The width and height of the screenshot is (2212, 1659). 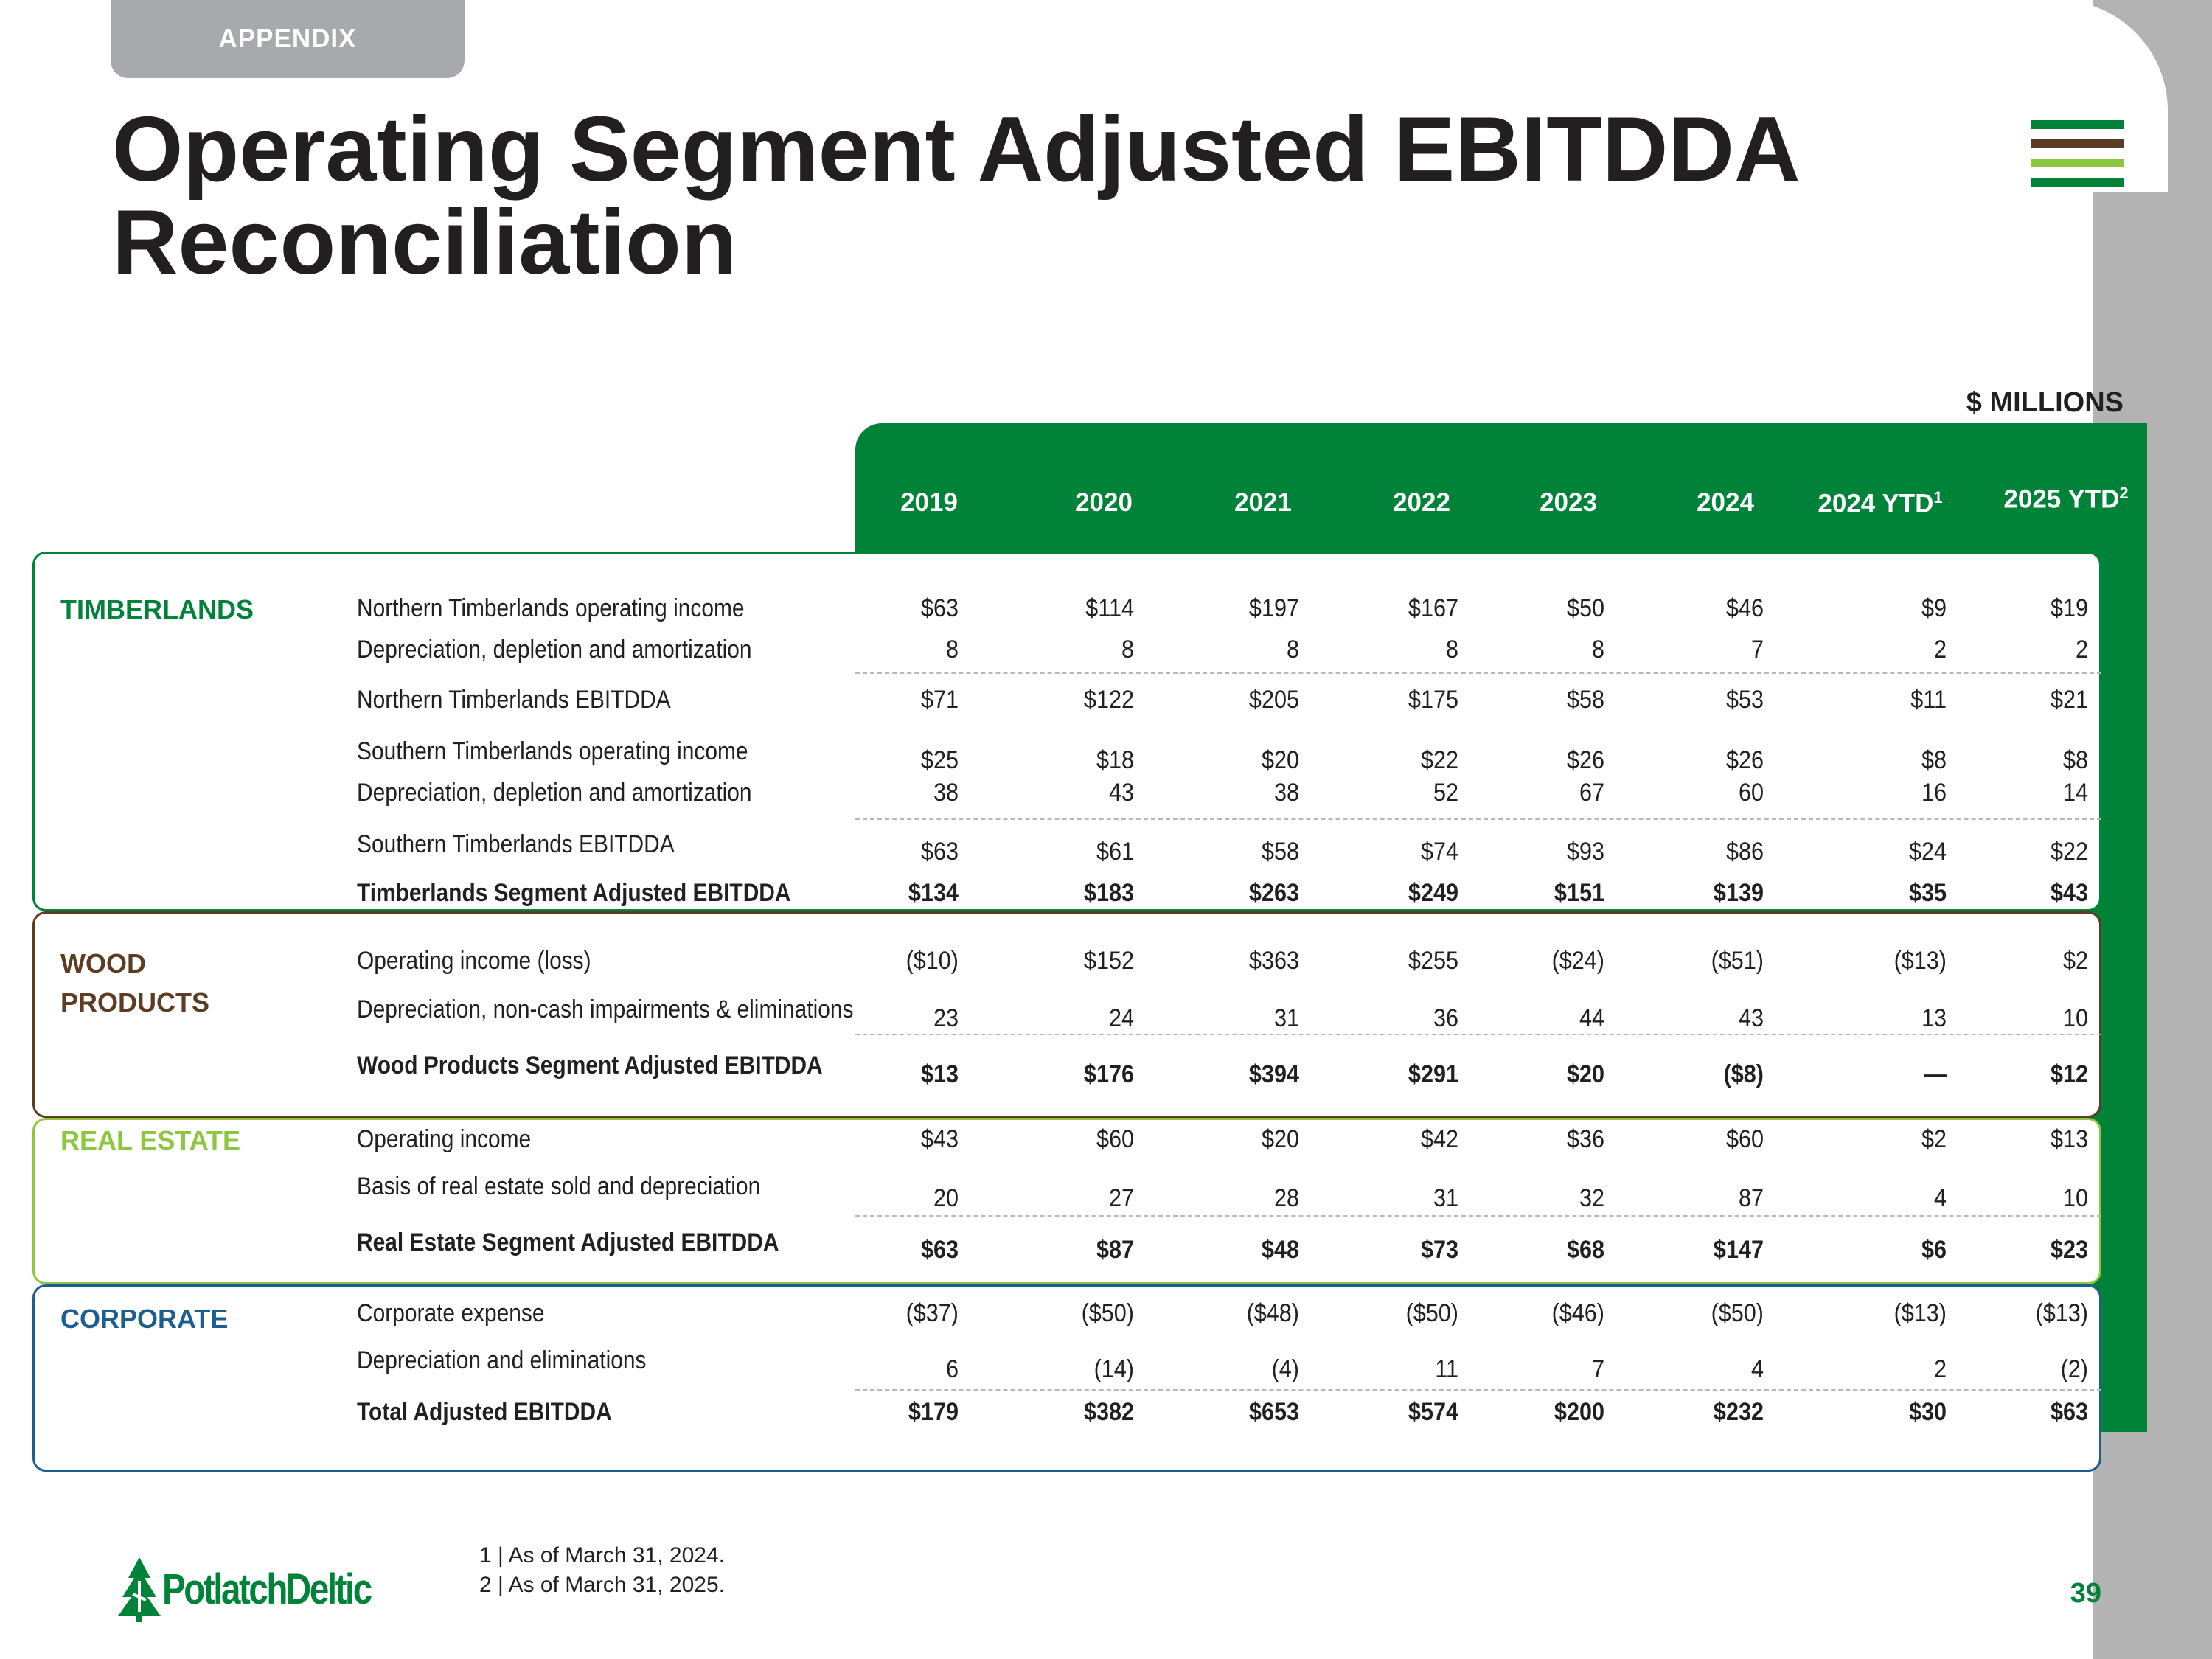 What do you see at coordinates (1286, 1018) in the screenshot?
I see `table-cell: 31` at bounding box center [1286, 1018].